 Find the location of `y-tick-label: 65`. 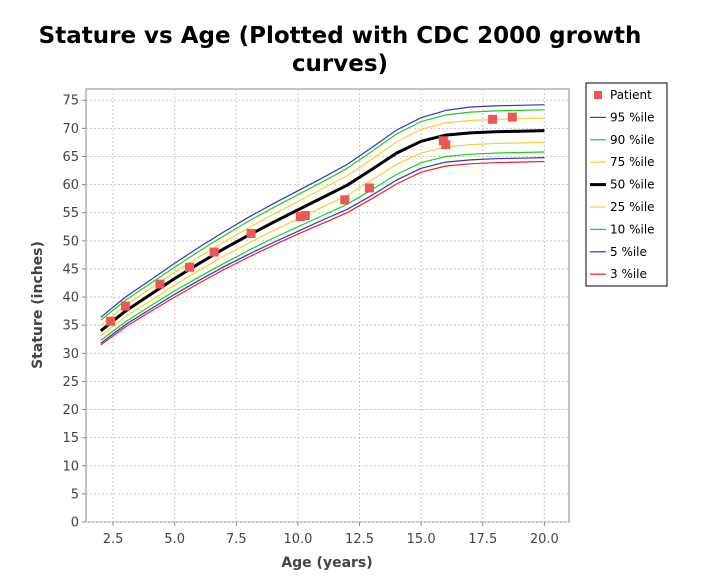

y-tick-label: 65 is located at coordinates (70, 157).